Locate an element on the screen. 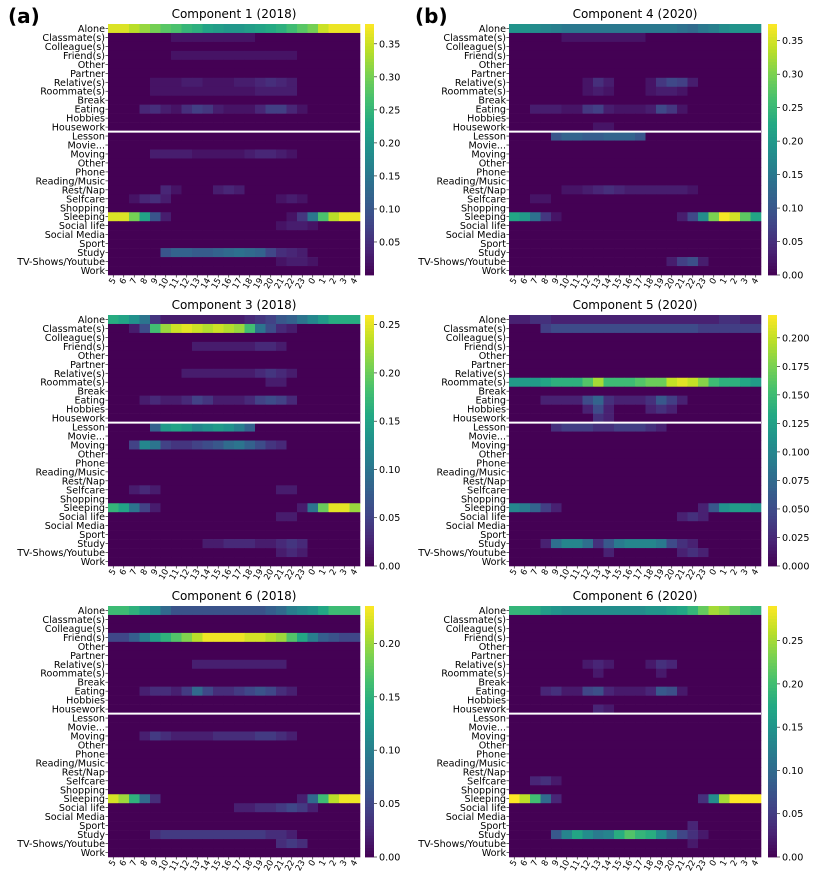  row-label: Hobbies is located at coordinates (85, 701).